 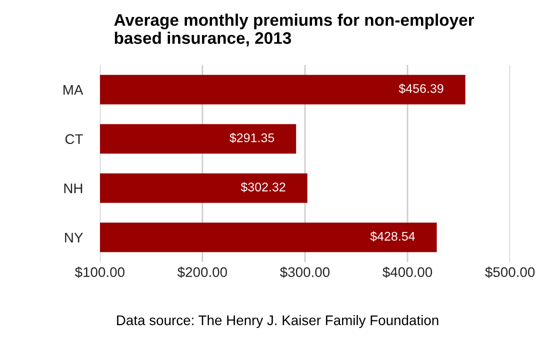 I want to click on x-tick-label: $500.00, so click(x=510, y=272).